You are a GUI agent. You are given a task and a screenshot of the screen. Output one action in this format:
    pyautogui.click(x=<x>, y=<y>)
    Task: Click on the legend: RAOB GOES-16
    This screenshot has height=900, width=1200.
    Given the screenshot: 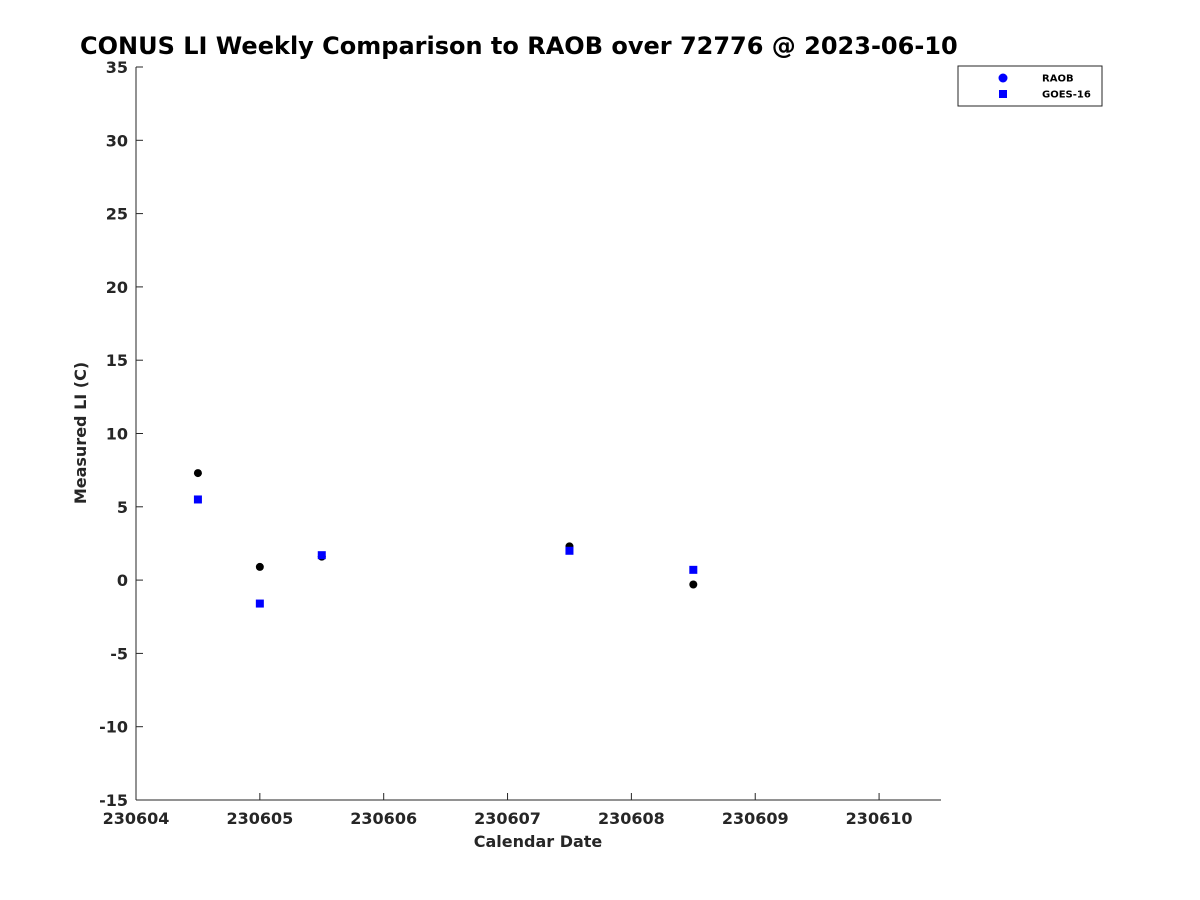 What is the action you would take?
    pyautogui.click(x=1030, y=86)
    